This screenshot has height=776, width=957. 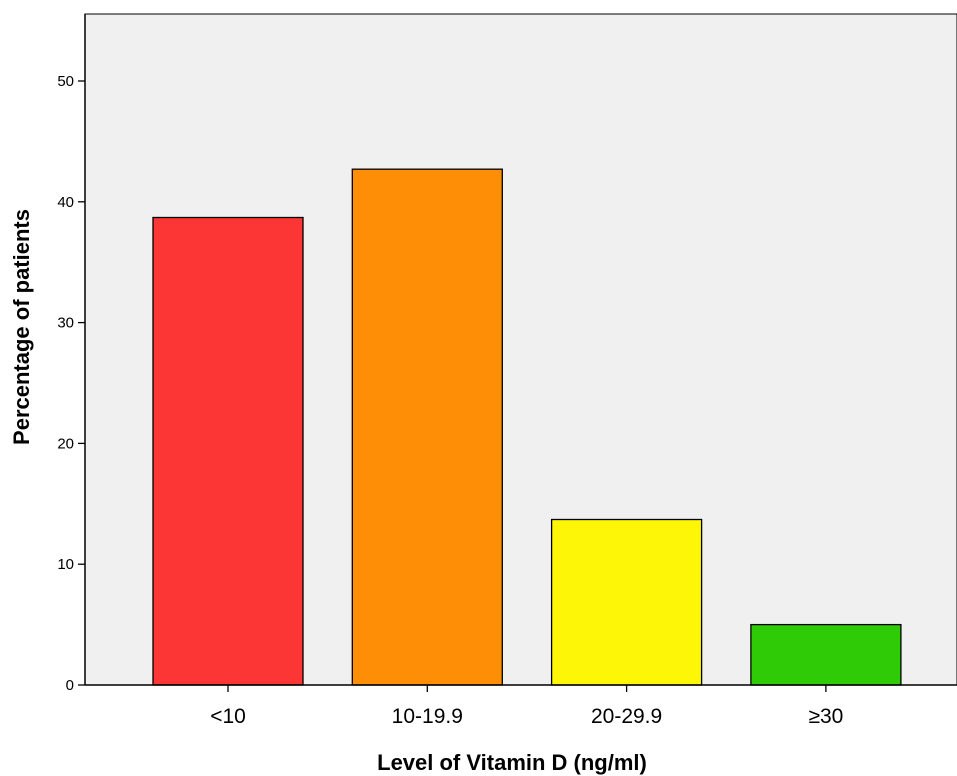 I want to click on y-tick-label: 10, so click(x=65, y=564).